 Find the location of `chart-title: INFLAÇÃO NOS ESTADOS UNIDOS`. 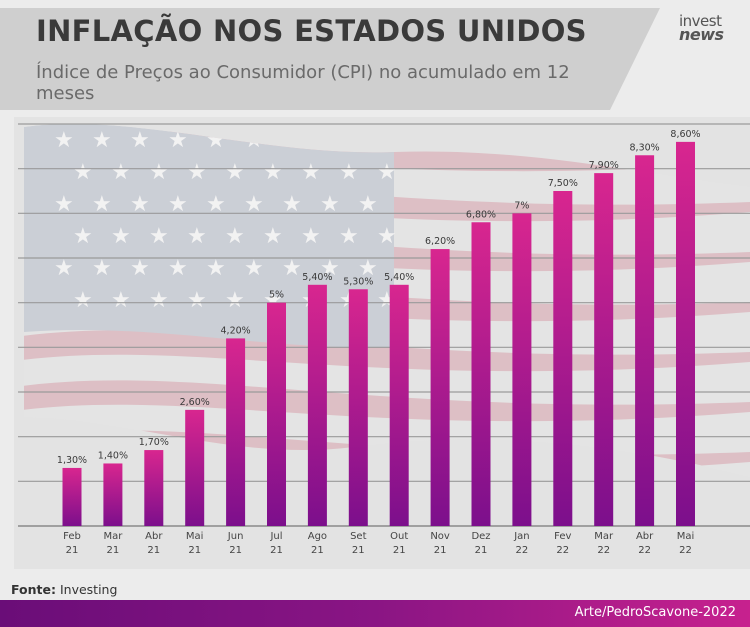

chart-title: INFLAÇÃO NOS ESTADOS UNIDOS is located at coordinates (311, 31).